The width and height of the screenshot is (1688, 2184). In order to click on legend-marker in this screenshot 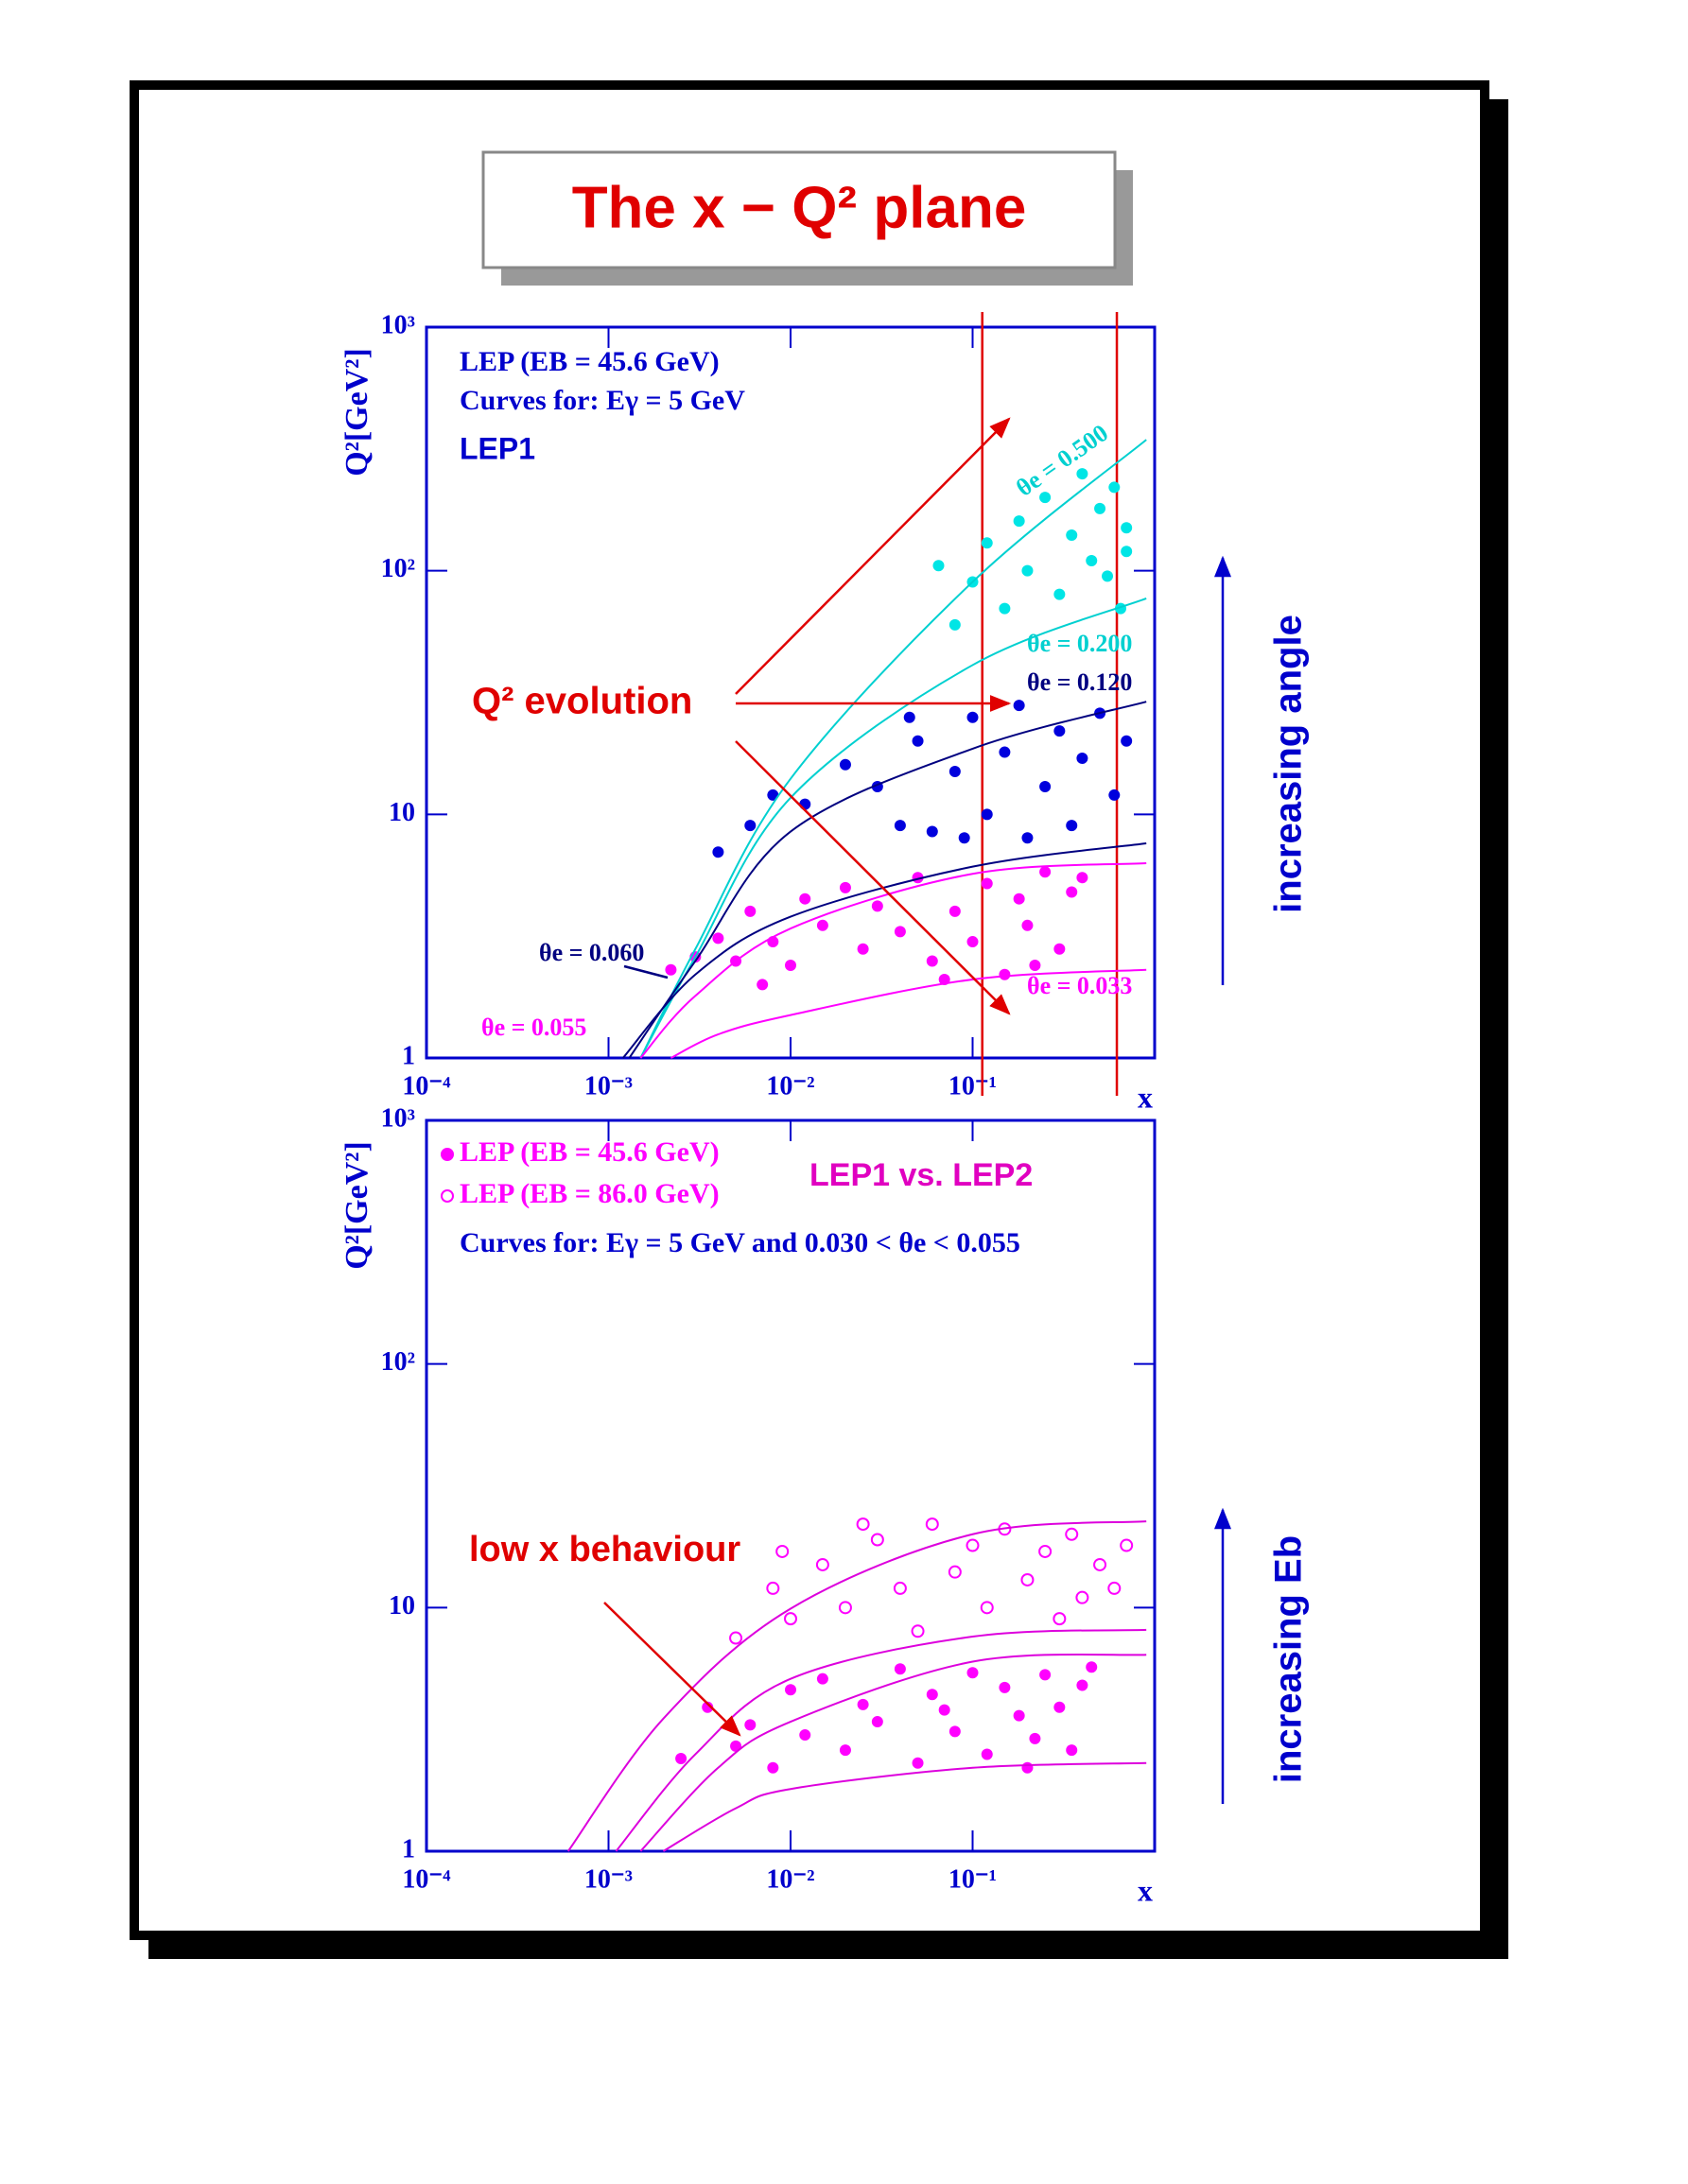, I will do `click(447, 1196)`.